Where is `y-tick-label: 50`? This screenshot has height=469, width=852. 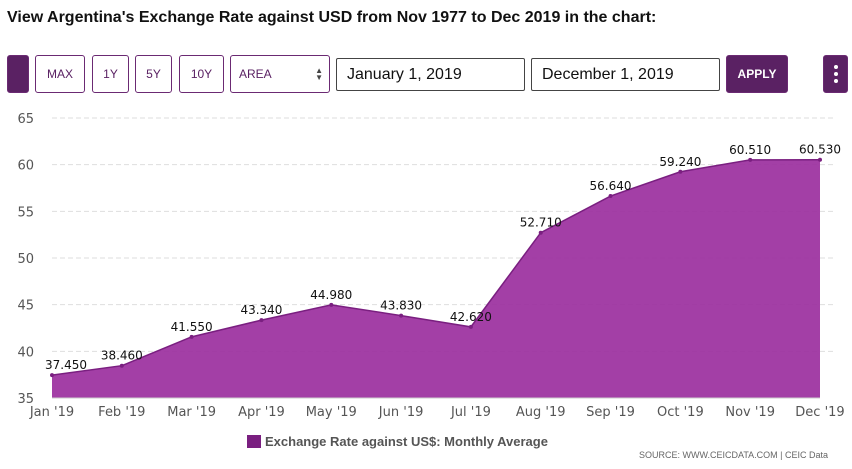 y-tick-label: 50 is located at coordinates (25, 259).